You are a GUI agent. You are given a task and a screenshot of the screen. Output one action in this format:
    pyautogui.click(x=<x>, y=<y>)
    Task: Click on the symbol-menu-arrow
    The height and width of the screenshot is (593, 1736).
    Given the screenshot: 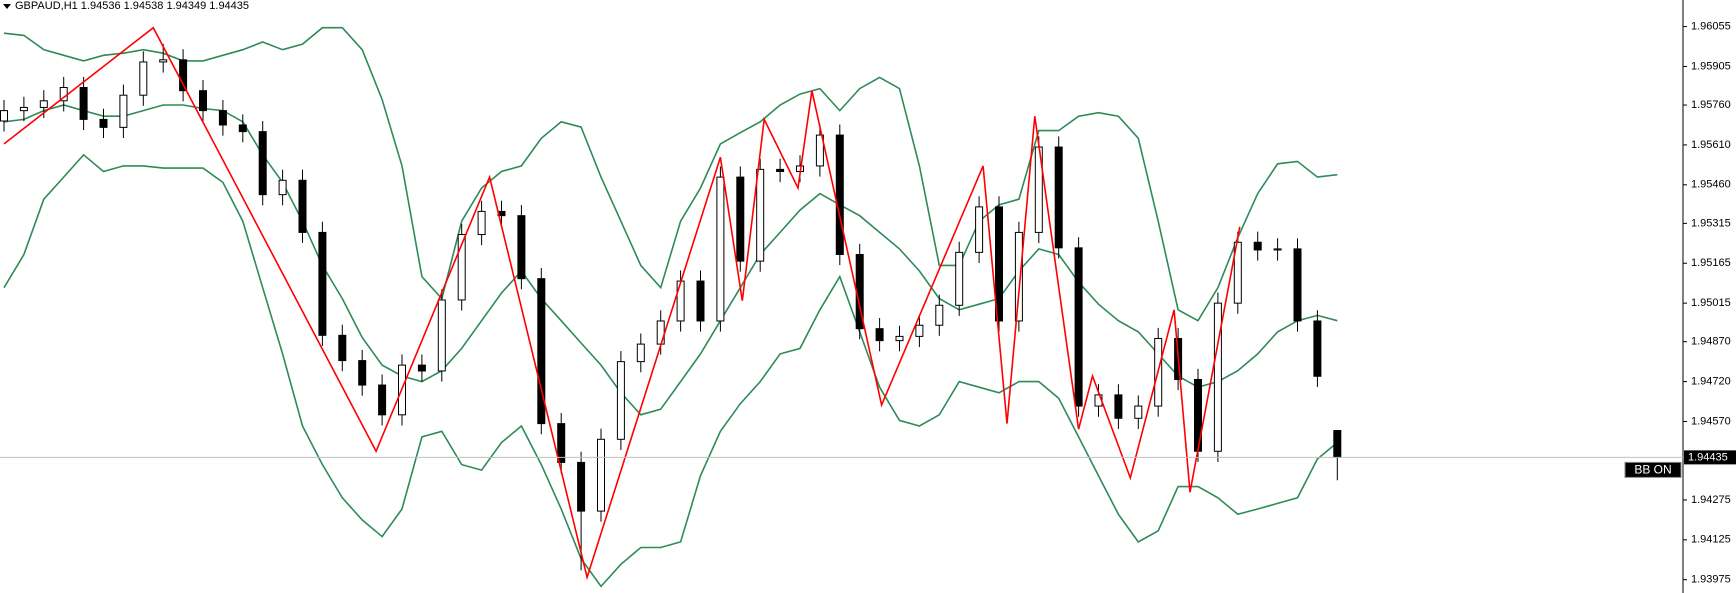 What is the action you would take?
    pyautogui.click(x=7, y=6)
    